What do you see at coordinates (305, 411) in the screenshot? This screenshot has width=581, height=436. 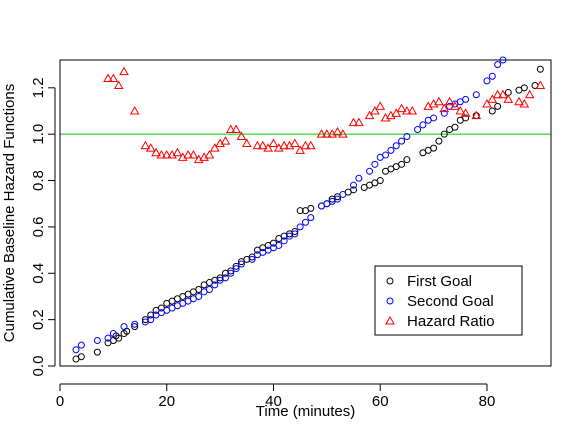 I see `x-axis-title: Time (minutes)` at bounding box center [305, 411].